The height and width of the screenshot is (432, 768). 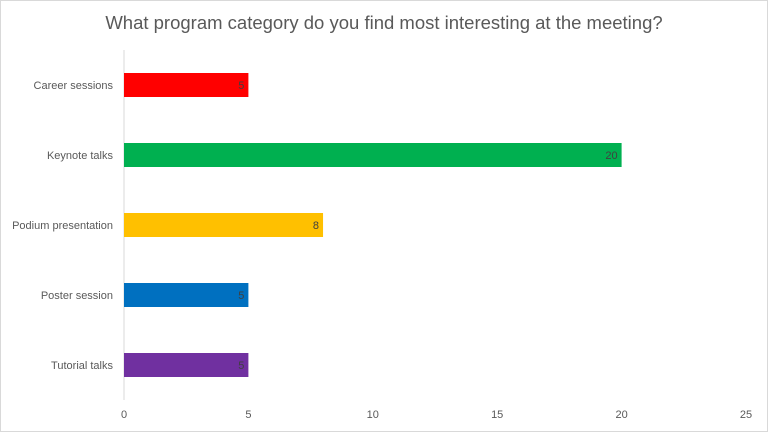 I want to click on x-tick-label: 15, so click(x=497, y=415).